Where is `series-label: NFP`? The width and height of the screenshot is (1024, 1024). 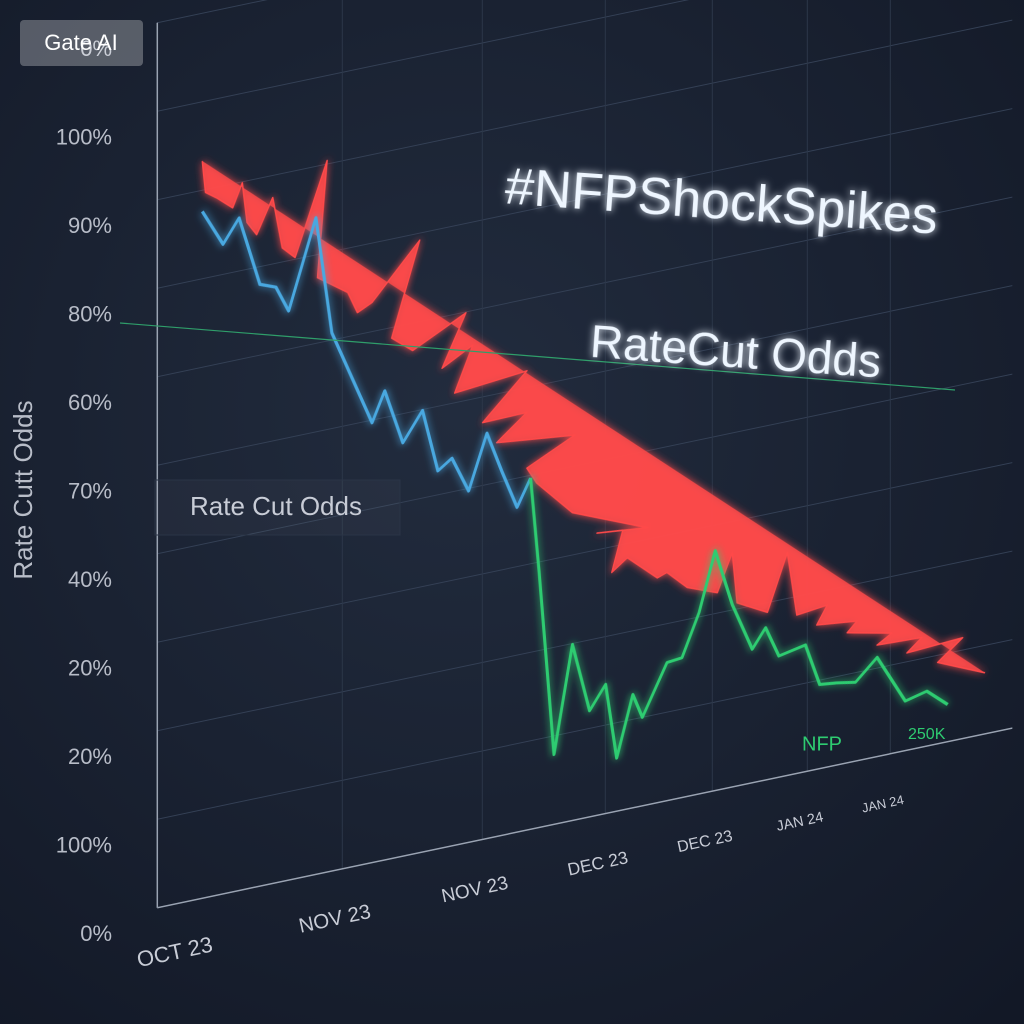 series-label: NFP is located at coordinates (822, 744).